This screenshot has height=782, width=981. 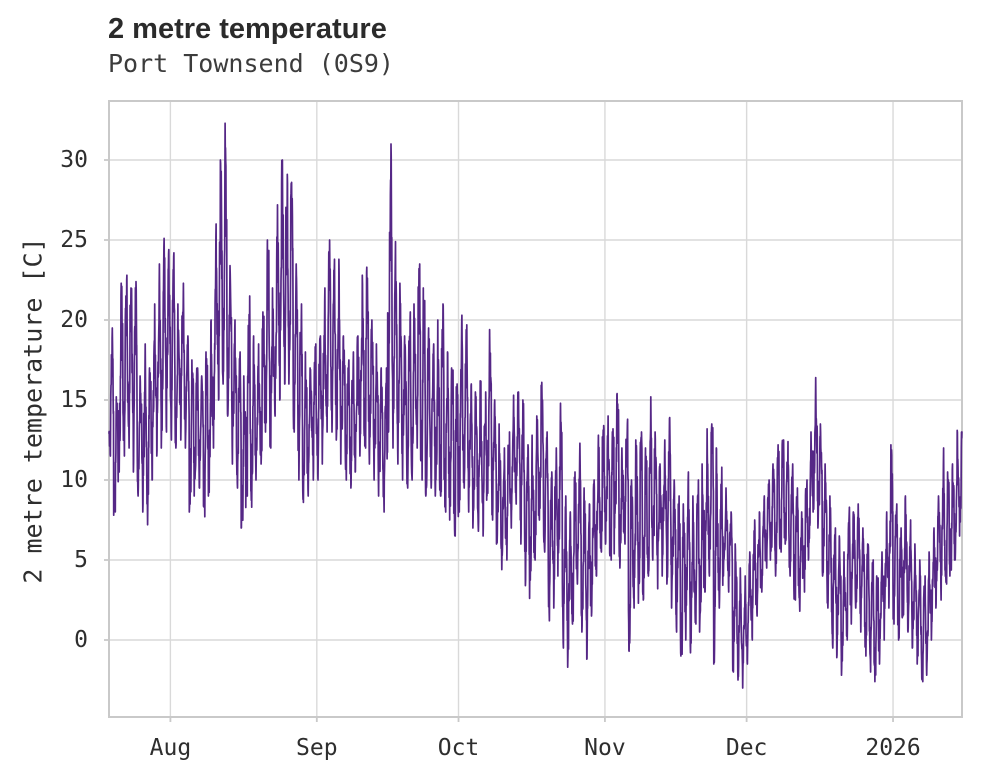 What do you see at coordinates (74, 240) in the screenshot?
I see `y-tick-label: 25` at bounding box center [74, 240].